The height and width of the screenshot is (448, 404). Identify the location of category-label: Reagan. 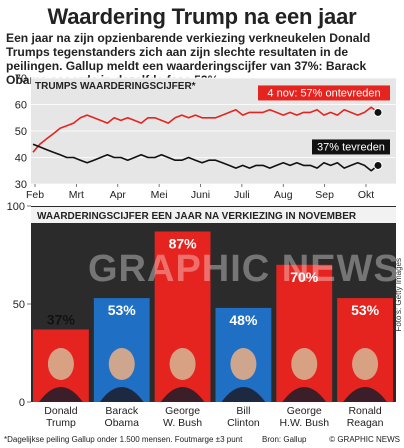
(365, 423).